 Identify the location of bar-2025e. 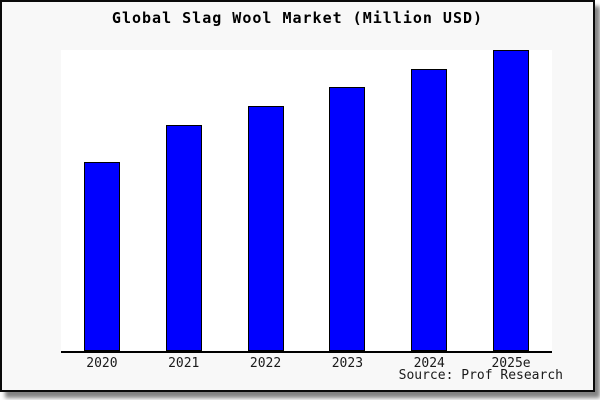
(511, 200).